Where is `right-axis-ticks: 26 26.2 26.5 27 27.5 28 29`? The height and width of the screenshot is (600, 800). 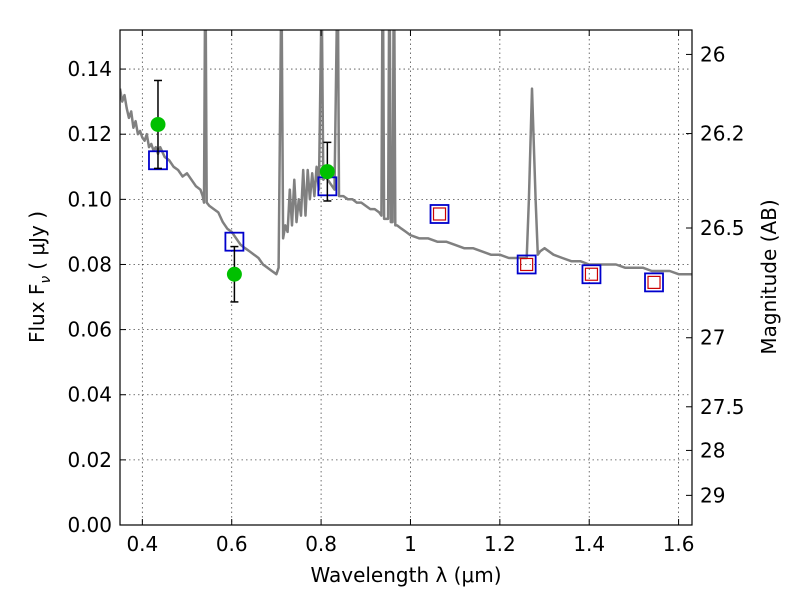
right-axis-ticks: 26 26.2 26.5 27 27.5 28 29 is located at coordinates (715, 274).